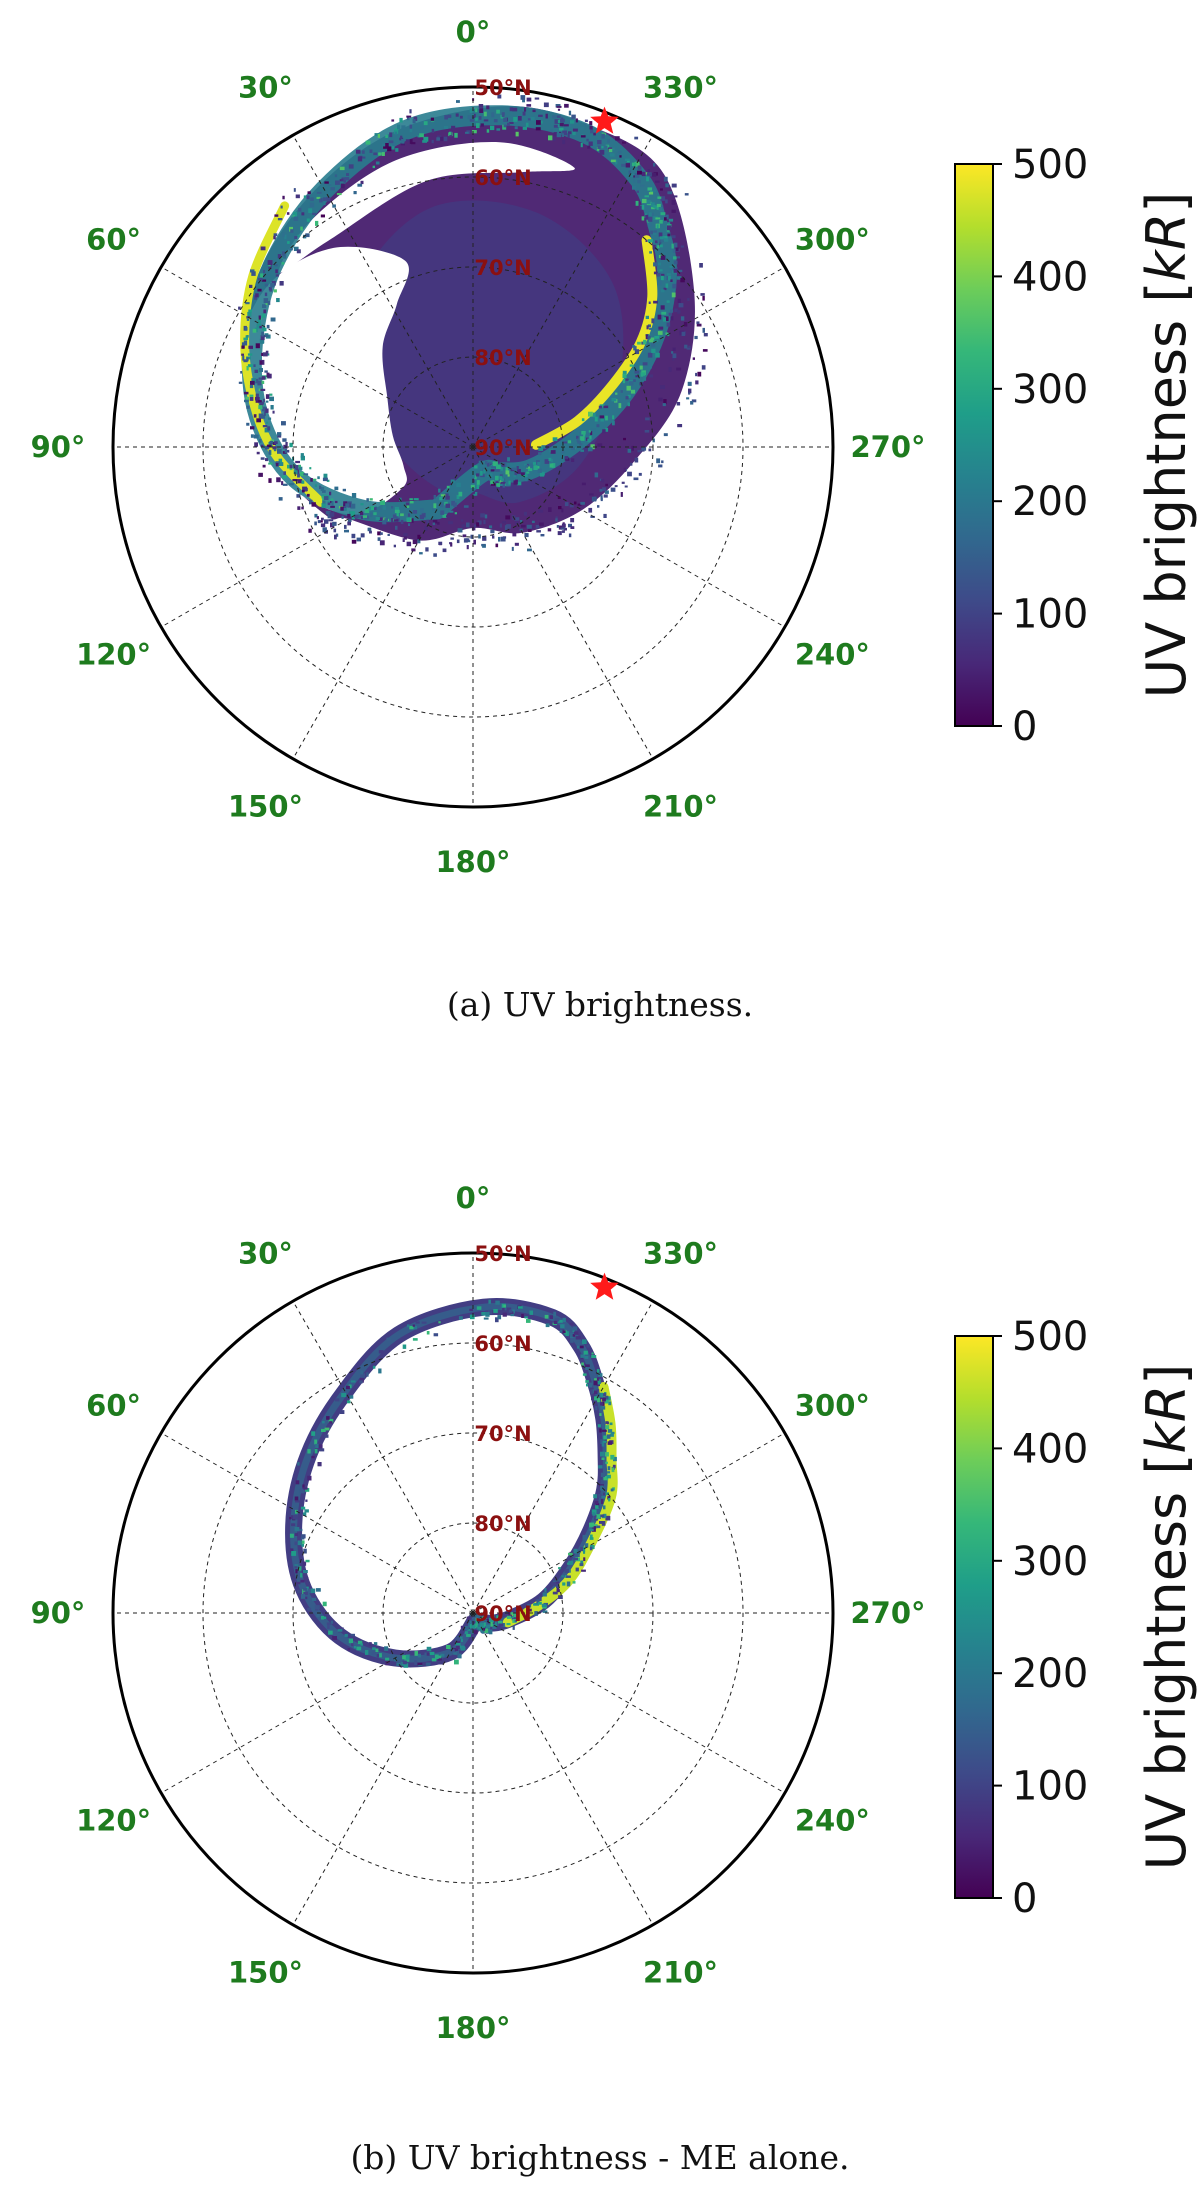 The height and width of the screenshot is (2196, 1200). Describe the element at coordinates (426, 207) in the screenshot. I see `emission-gap` at that location.